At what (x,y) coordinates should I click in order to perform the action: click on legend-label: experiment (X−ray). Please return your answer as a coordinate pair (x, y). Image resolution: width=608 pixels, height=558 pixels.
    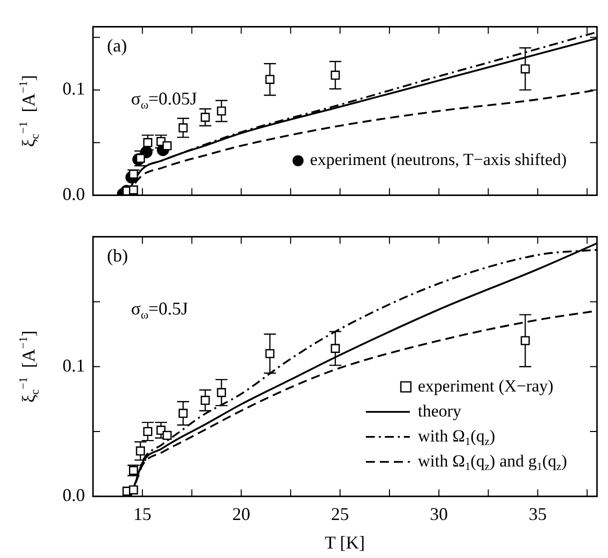
    Looking at the image, I should click on (486, 386).